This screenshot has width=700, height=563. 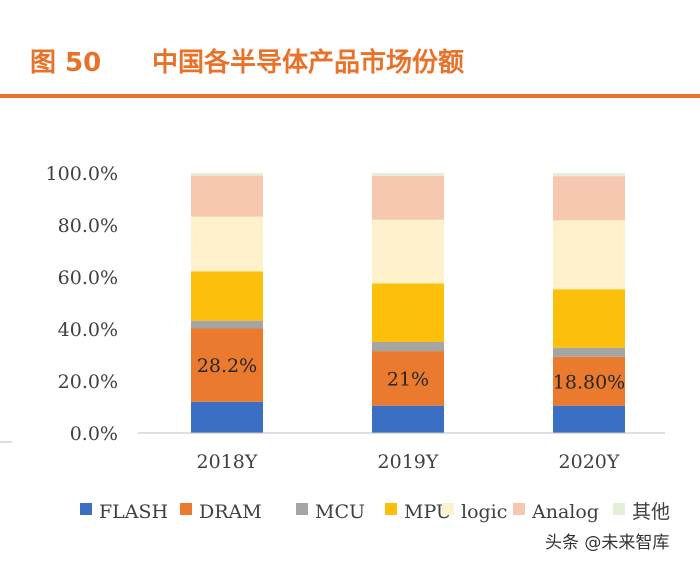 What do you see at coordinates (340, 512) in the screenshot?
I see `legend-label: MCU` at bounding box center [340, 512].